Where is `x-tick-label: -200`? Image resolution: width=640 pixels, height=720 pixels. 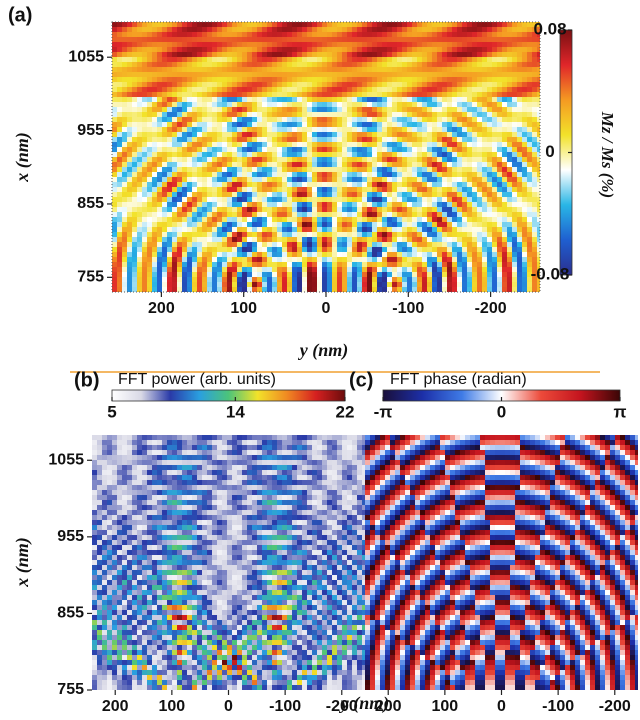 x-tick-label: -200 is located at coordinates (491, 308).